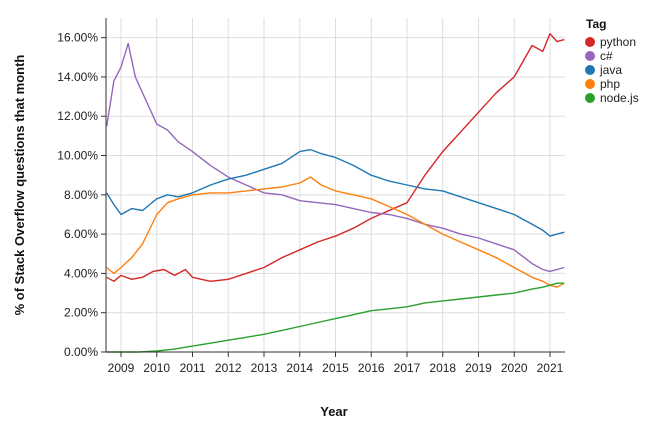 The height and width of the screenshot is (423, 652). Describe the element at coordinates (407, 368) in the screenshot. I see `x-tick-label: 2017` at that location.